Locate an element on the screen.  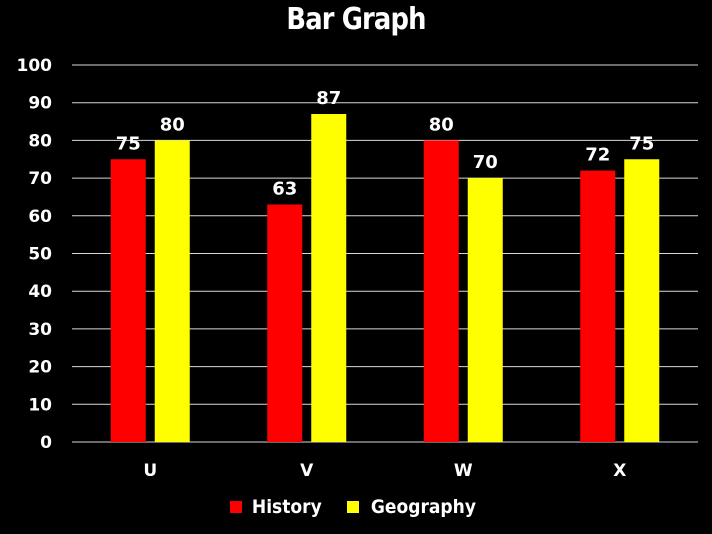
x-tick-label: W is located at coordinates (463, 471).